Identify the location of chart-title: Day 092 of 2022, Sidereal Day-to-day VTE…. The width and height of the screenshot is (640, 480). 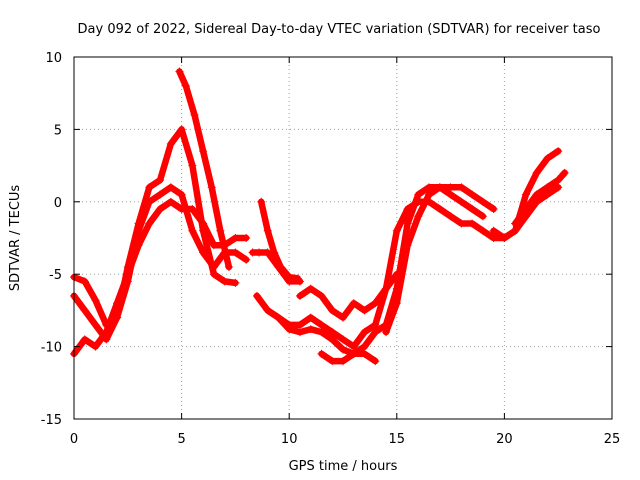
(339, 29).